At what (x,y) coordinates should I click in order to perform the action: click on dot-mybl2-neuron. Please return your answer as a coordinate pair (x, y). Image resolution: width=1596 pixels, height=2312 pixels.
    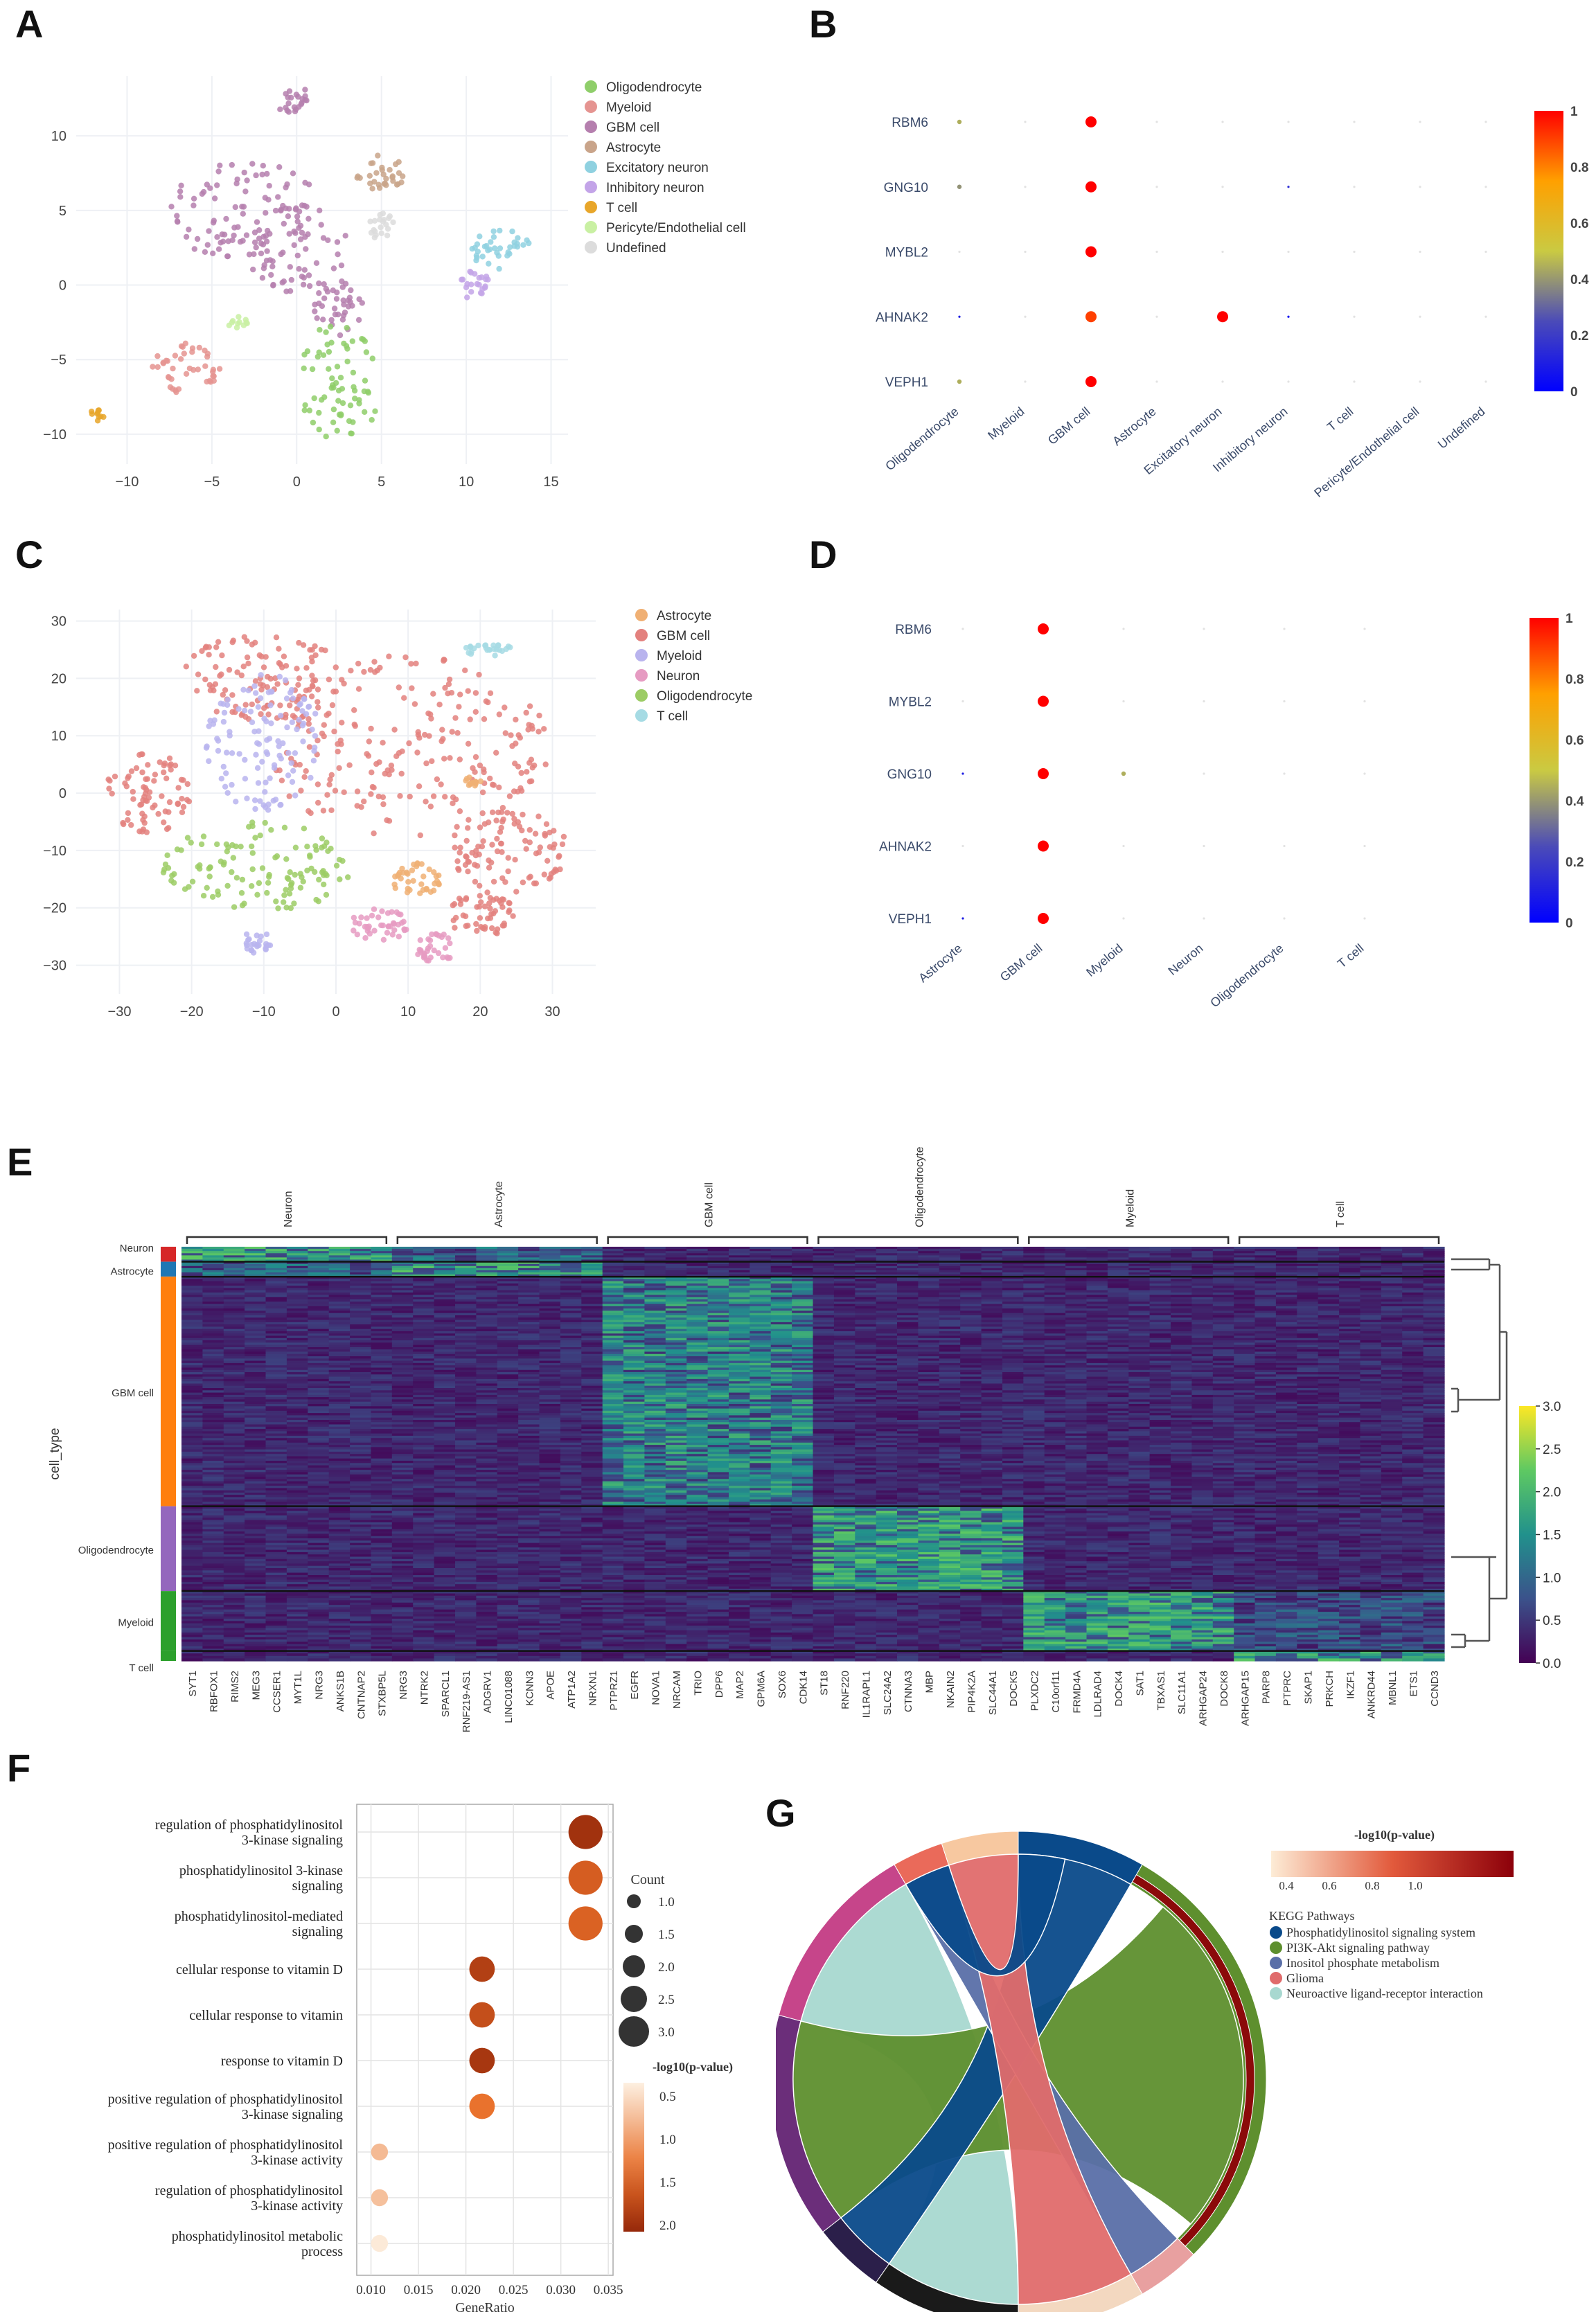
    Looking at the image, I should click on (1204, 701).